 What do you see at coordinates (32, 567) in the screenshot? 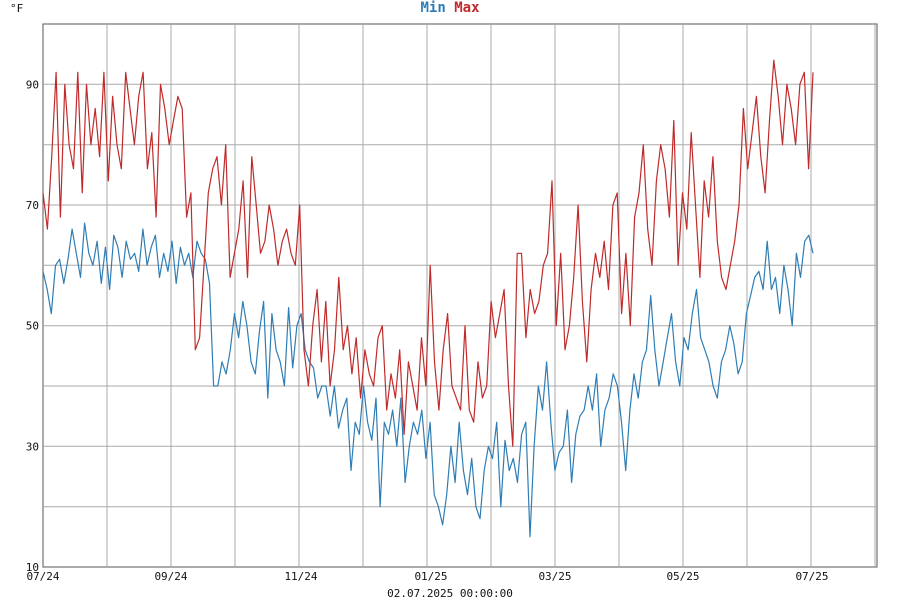
I see `y-tick-label: 10` at bounding box center [32, 567].